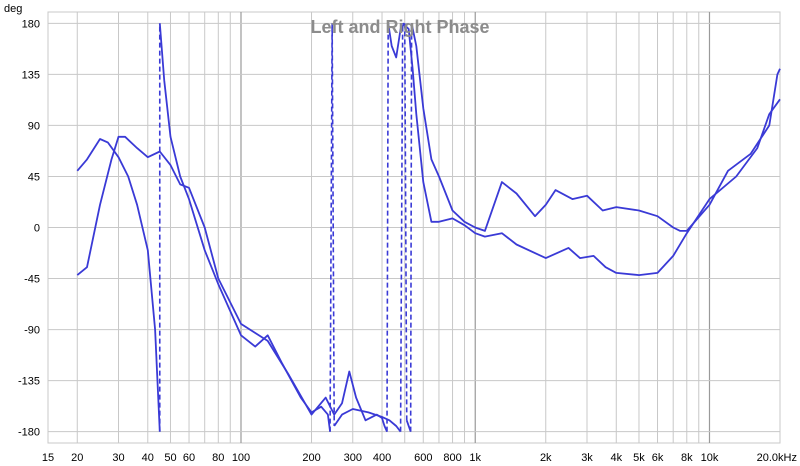 This screenshot has height=466, width=800. I want to click on y-axis-label: deg, so click(13, 9).